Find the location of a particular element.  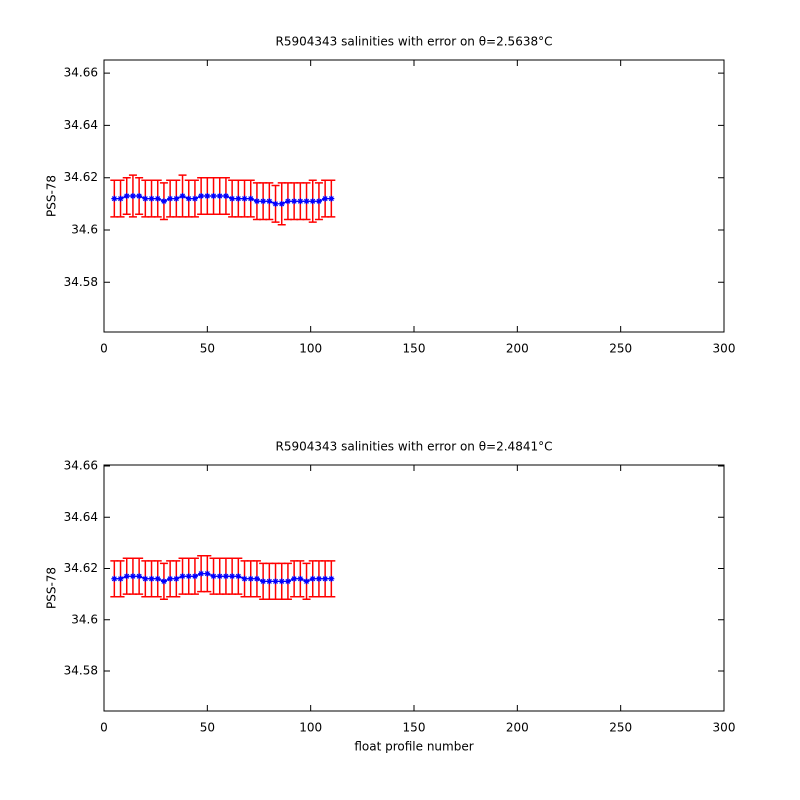

x-axis-label: float profile number is located at coordinates (413, 747).